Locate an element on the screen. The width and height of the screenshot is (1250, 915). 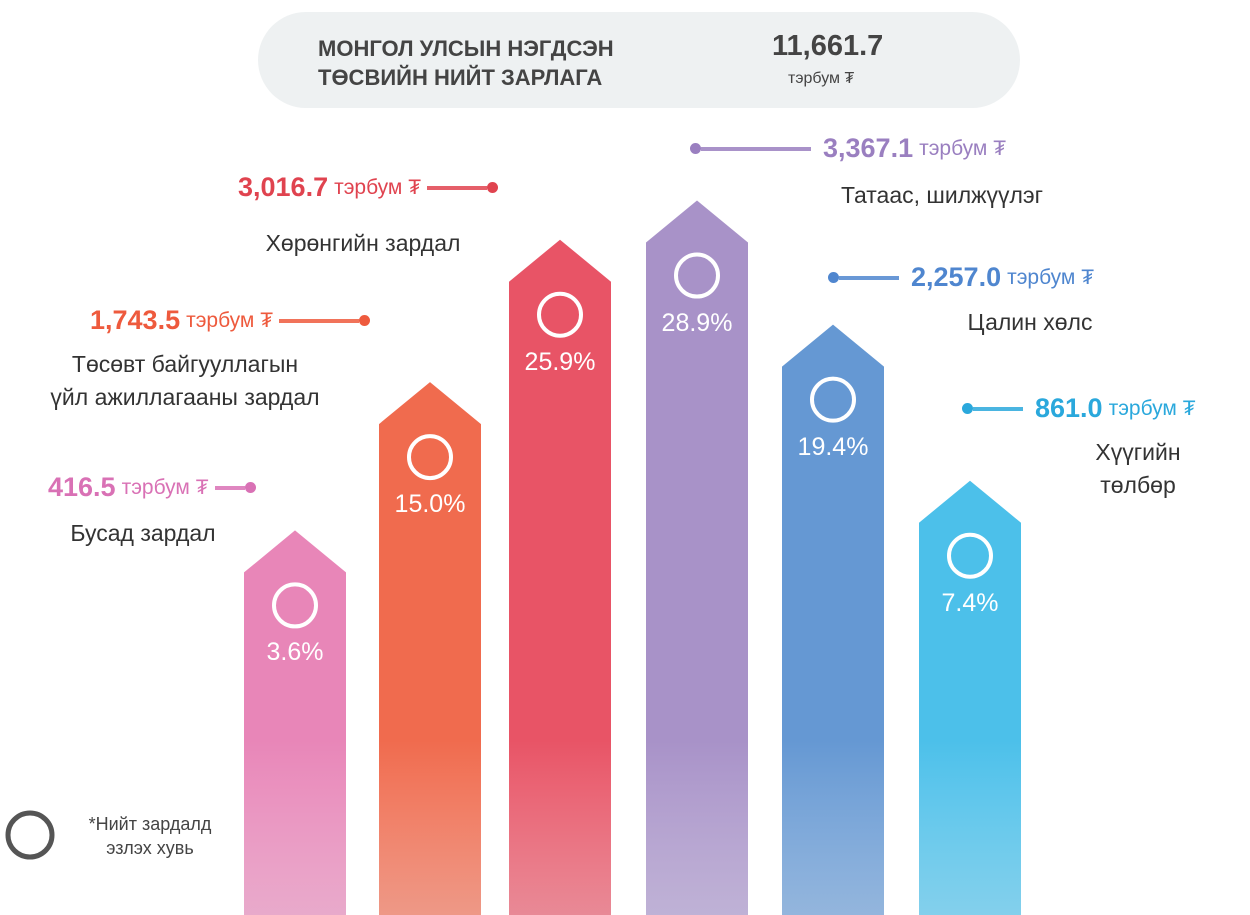
value-row: 3,367.1 тэрбум ₮ is located at coordinates (851, 148).